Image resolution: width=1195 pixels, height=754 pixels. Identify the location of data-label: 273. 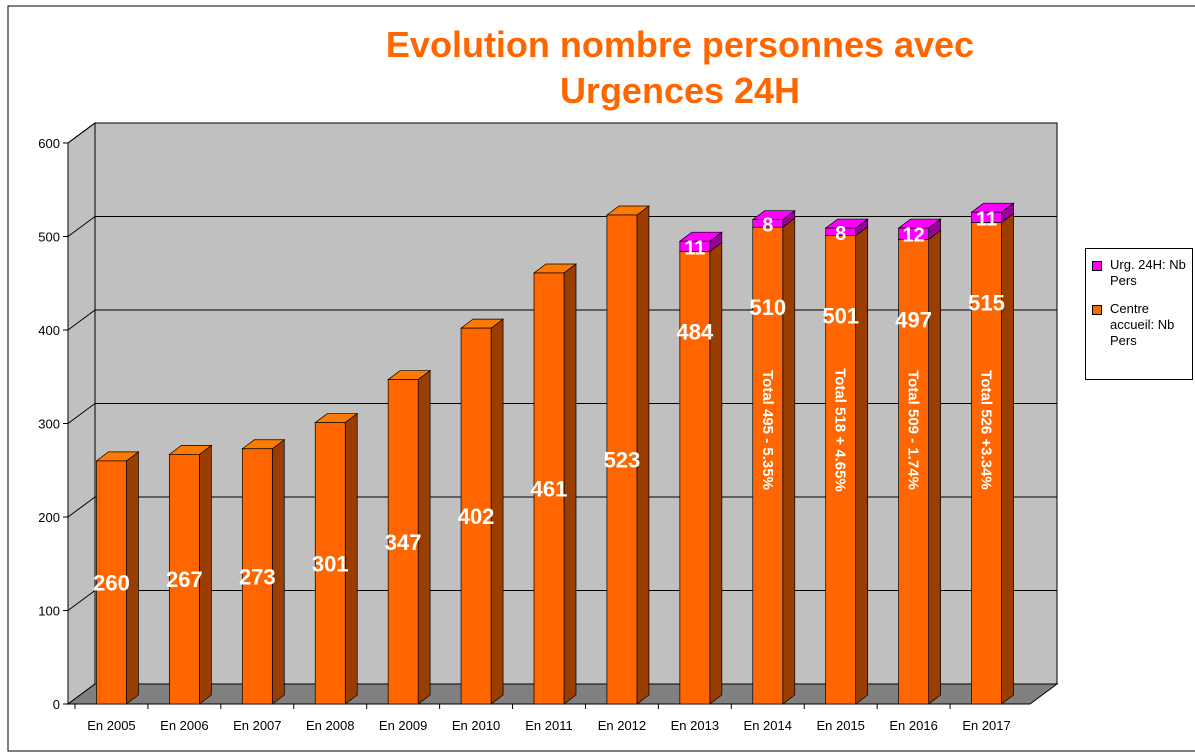
(257, 576).